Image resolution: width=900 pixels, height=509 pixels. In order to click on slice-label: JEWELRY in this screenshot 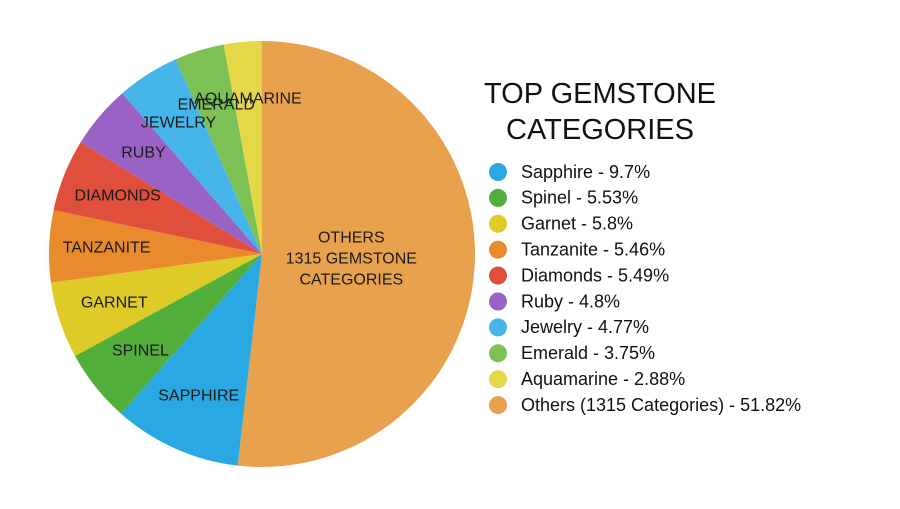, I will do `click(178, 123)`.